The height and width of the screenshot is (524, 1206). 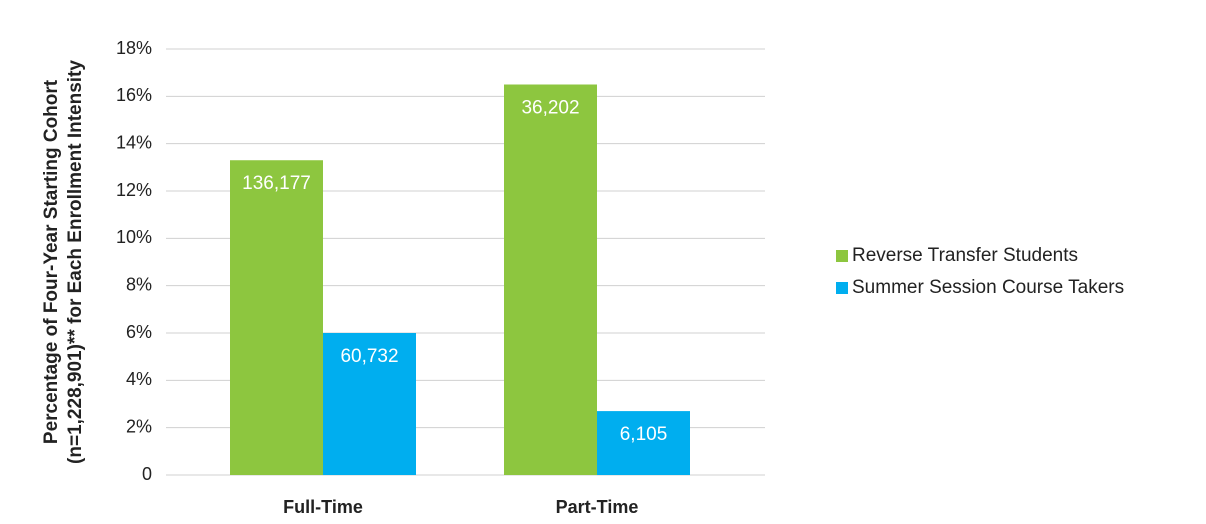 What do you see at coordinates (139, 426) in the screenshot?
I see `y-tick-label: 2%` at bounding box center [139, 426].